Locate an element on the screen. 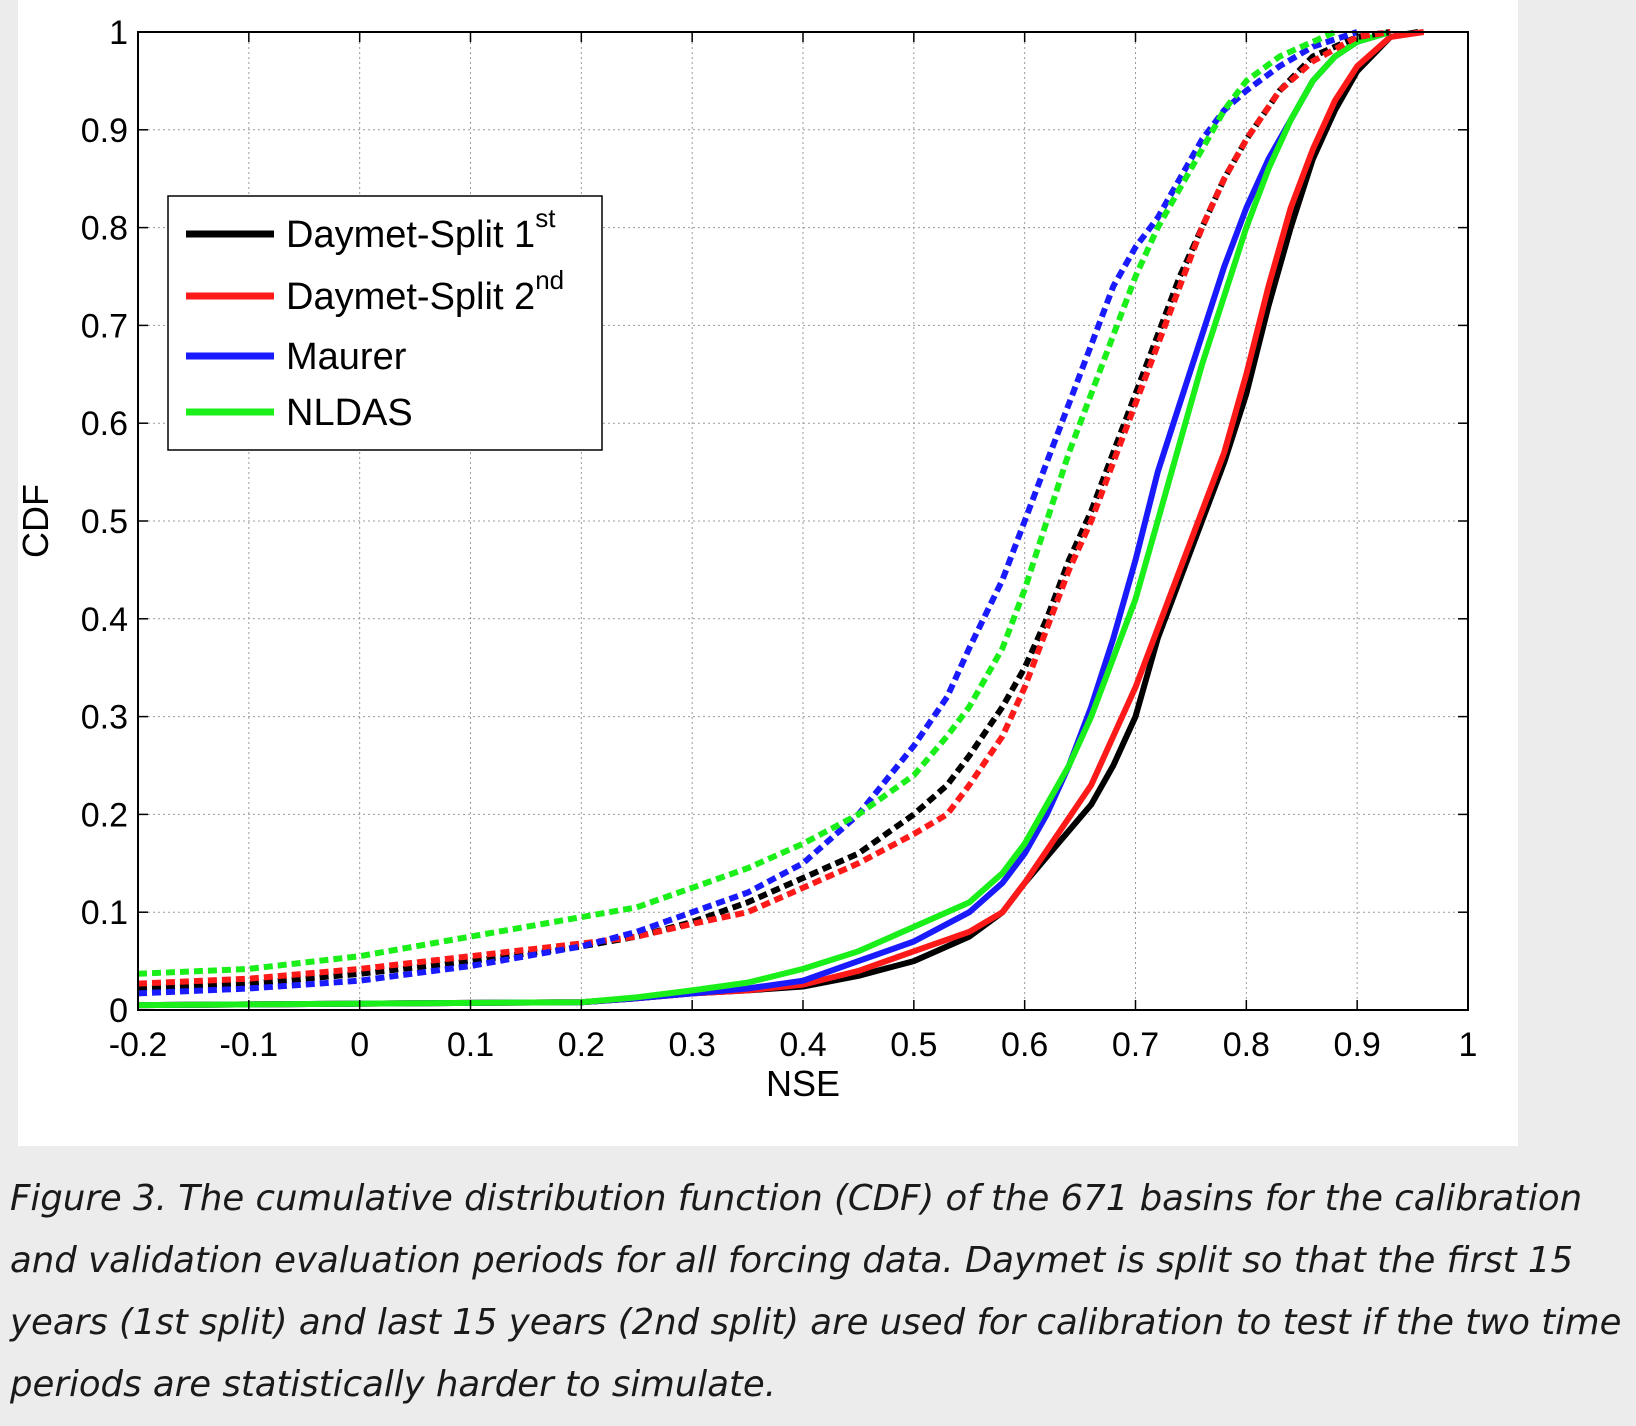 The image size is (1636, 1426). legend-label-text: Daymet-Split 2 is located at coordinates (410, 297).